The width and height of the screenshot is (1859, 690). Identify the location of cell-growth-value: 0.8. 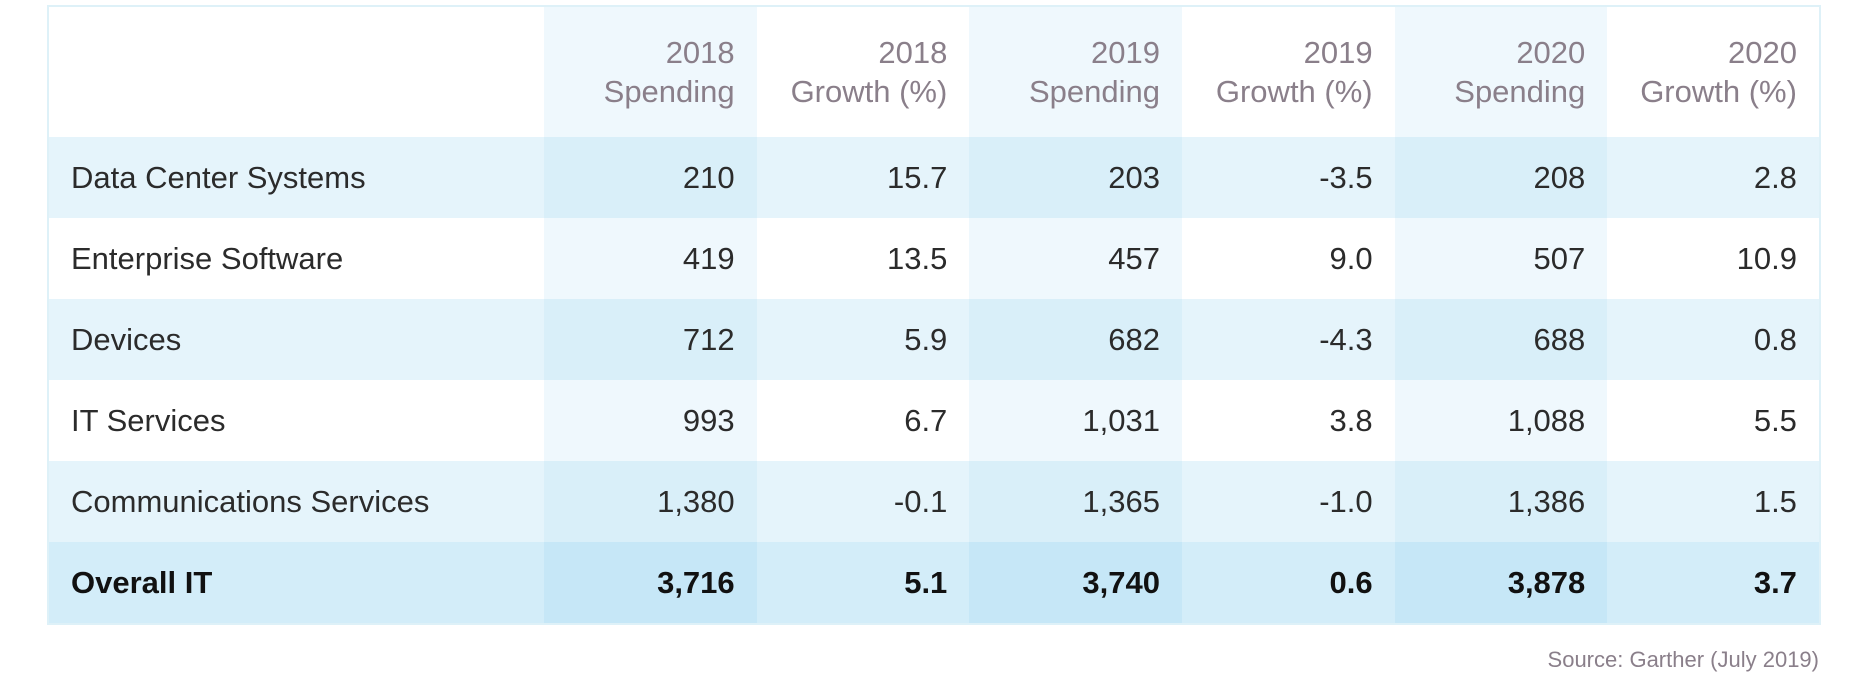
(1713, 339).